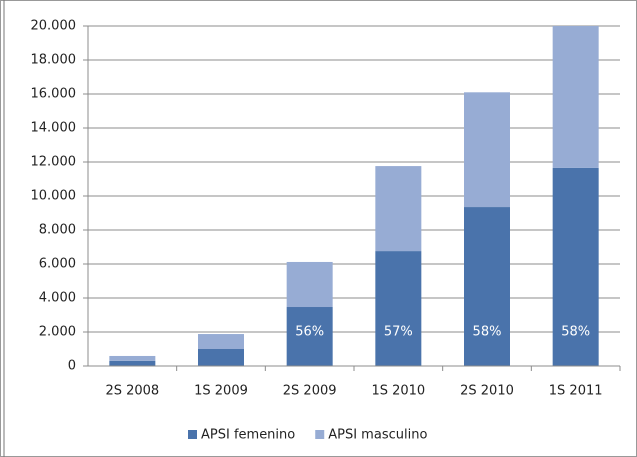  What do you see at coordinates (57, 230) in the screenshot?
I see `y-tick-label: 8.000` at bounding box center [57, 230].